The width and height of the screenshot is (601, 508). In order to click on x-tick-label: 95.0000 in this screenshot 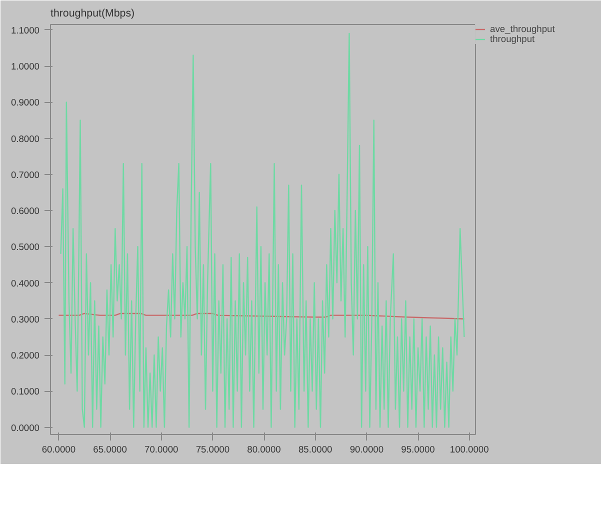, I will do `click(418, 449)`.